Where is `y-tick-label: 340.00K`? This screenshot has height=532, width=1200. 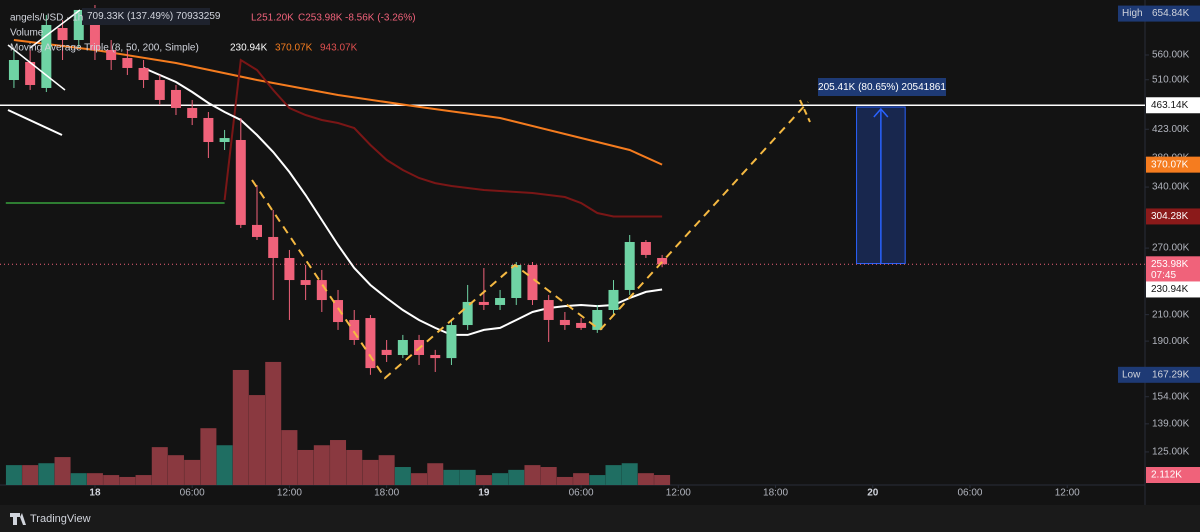
y-tick-label: 340.00K is located at coordinates (1171, 187).